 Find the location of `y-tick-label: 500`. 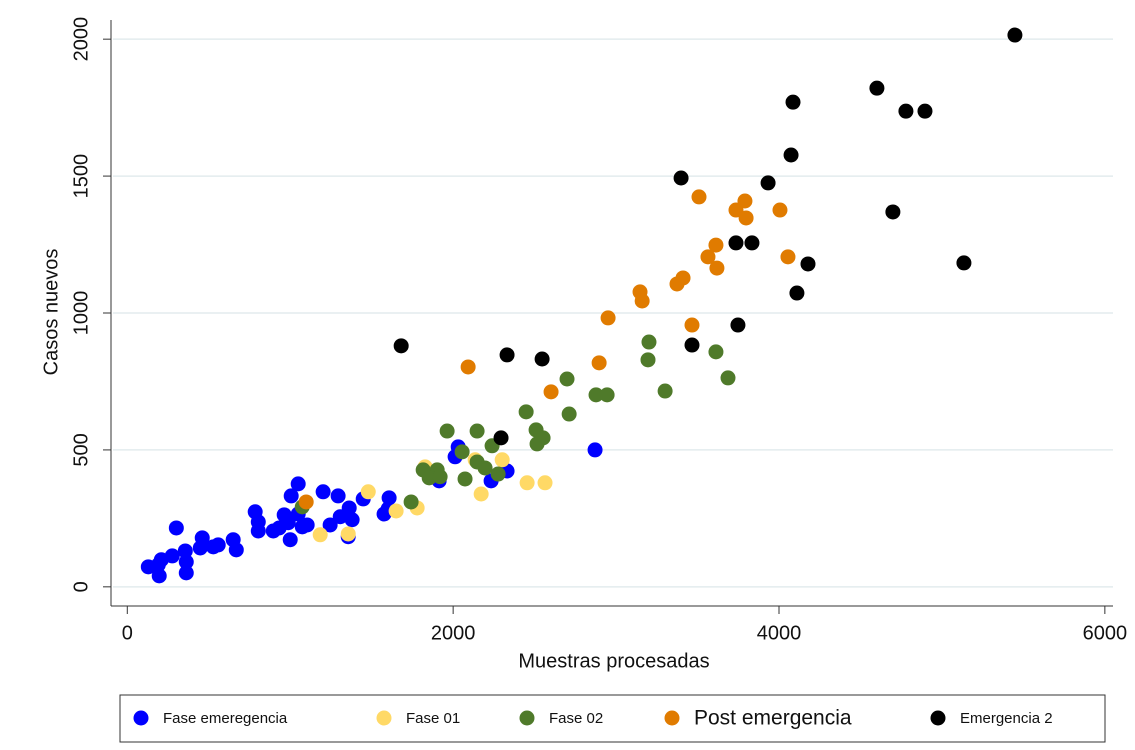

y-tick-label: 500 is located at coordinates (81, 449).